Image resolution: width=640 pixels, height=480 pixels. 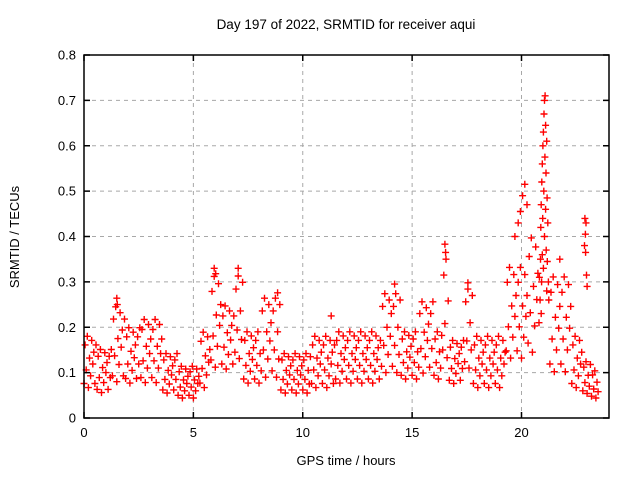 What do you see at coordinates (67, 100) in the screenshot?
I see `y-tick-label: 0.7` at bounding box center [67, 100].